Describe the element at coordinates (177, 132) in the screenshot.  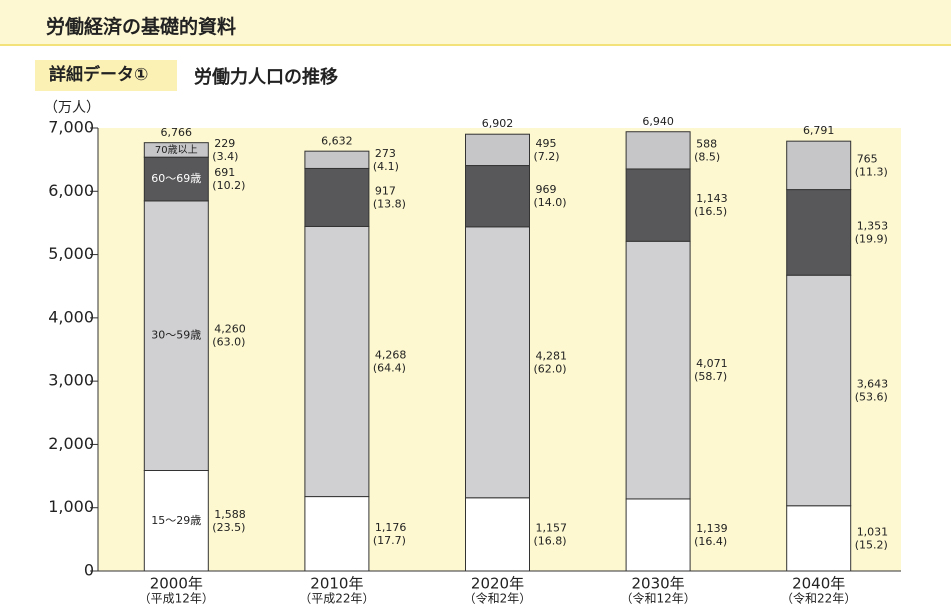
I see `total-label: 6,766` at that location.